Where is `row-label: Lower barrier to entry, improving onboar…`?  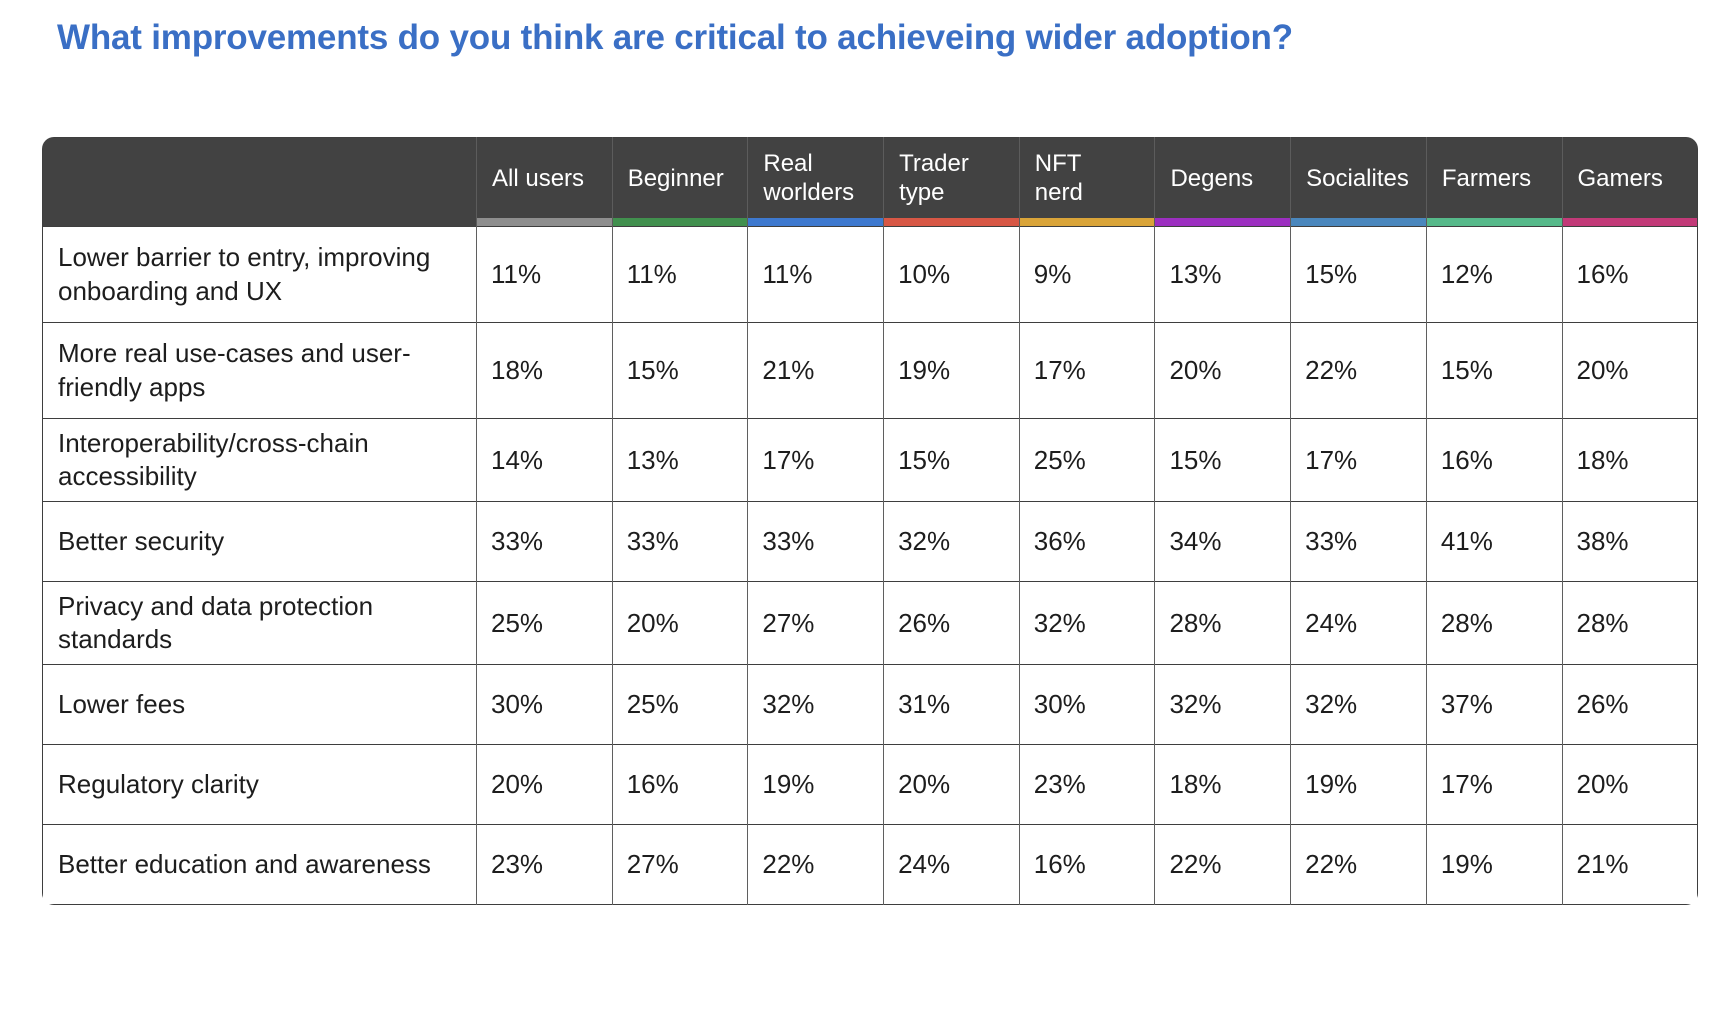
row-label: Lower barrier to entry, improving onboar… is located at coordinates (259, 274).